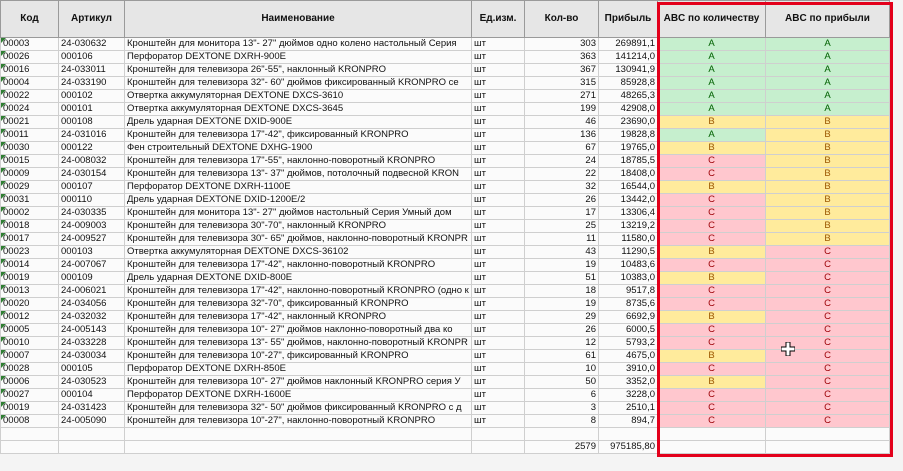 The height and width of the screenshot is (471, 903). What do you see at coordinates (91, 278) in the screenshot?
I see `article-cell: 000109` at bounding box center [91, 278].